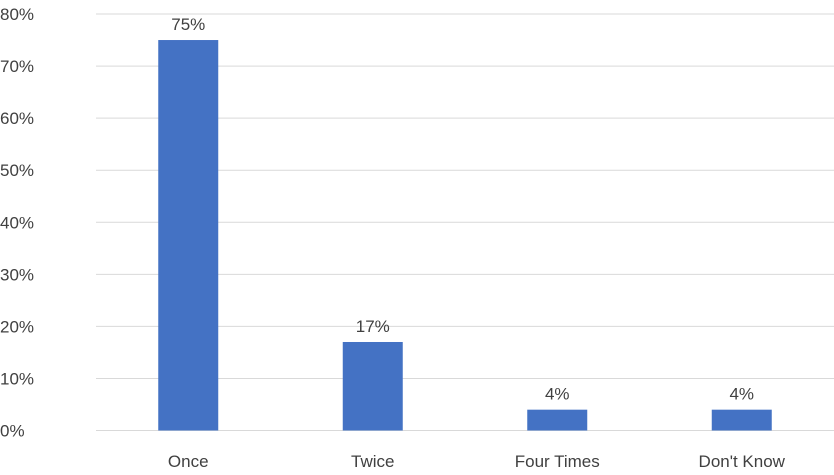 This screenshot has width=834, height=475. Describe the element at coordinates (477, 461) in the screenshot. I see `x-axis-category-labels: Once Twice Four Times Don't Know` at that location.